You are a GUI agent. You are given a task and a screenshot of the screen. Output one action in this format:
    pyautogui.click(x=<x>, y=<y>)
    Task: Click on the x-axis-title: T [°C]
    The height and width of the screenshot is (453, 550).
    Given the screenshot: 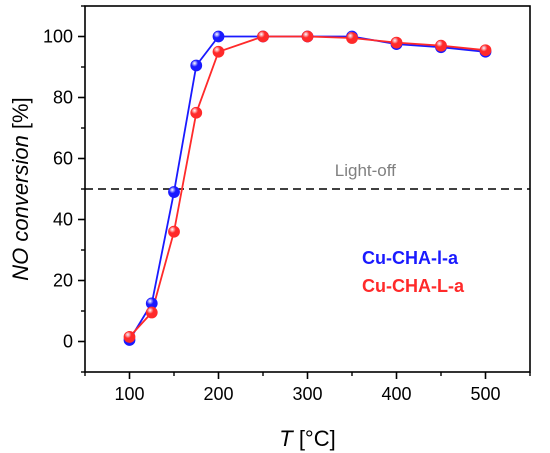 What is the action you would take?
    pyautogui.click(x=307, y=438)
    